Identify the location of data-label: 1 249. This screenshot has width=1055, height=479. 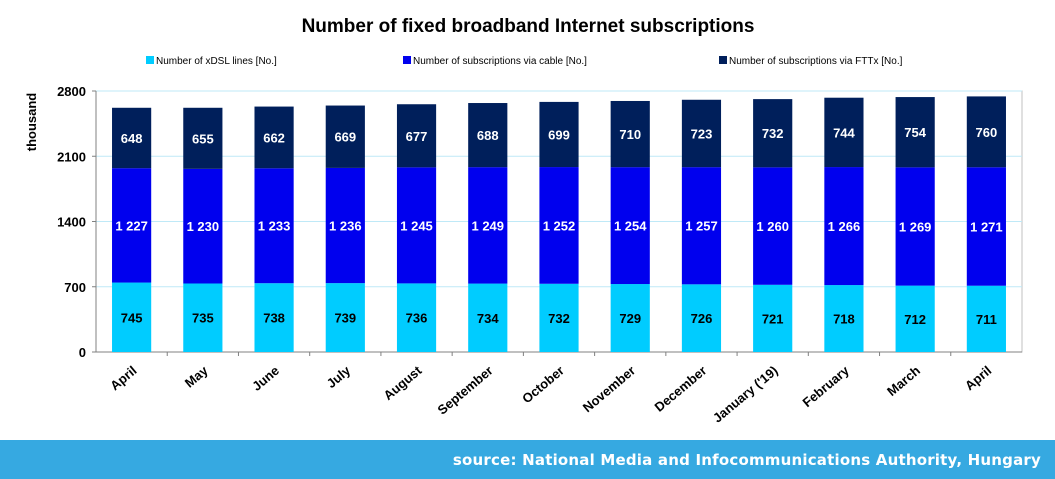
(487, 225).